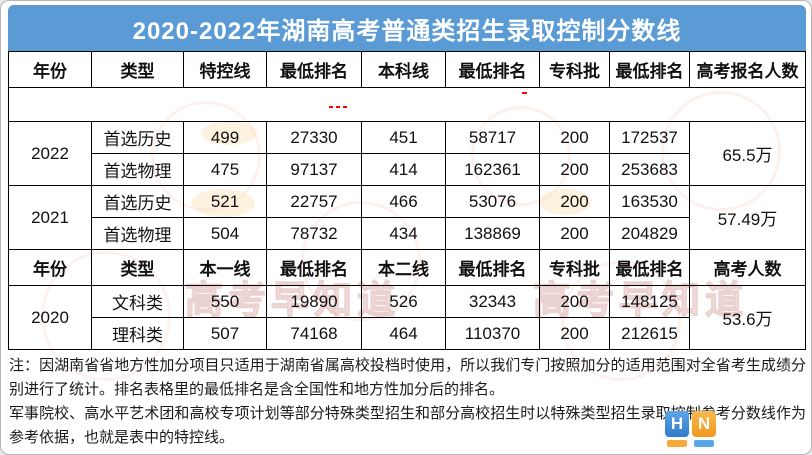  What do you see at coordinates (649, 233) in the screenshot?
I see `value-cell: 204829` at bounding box center [649, 233].